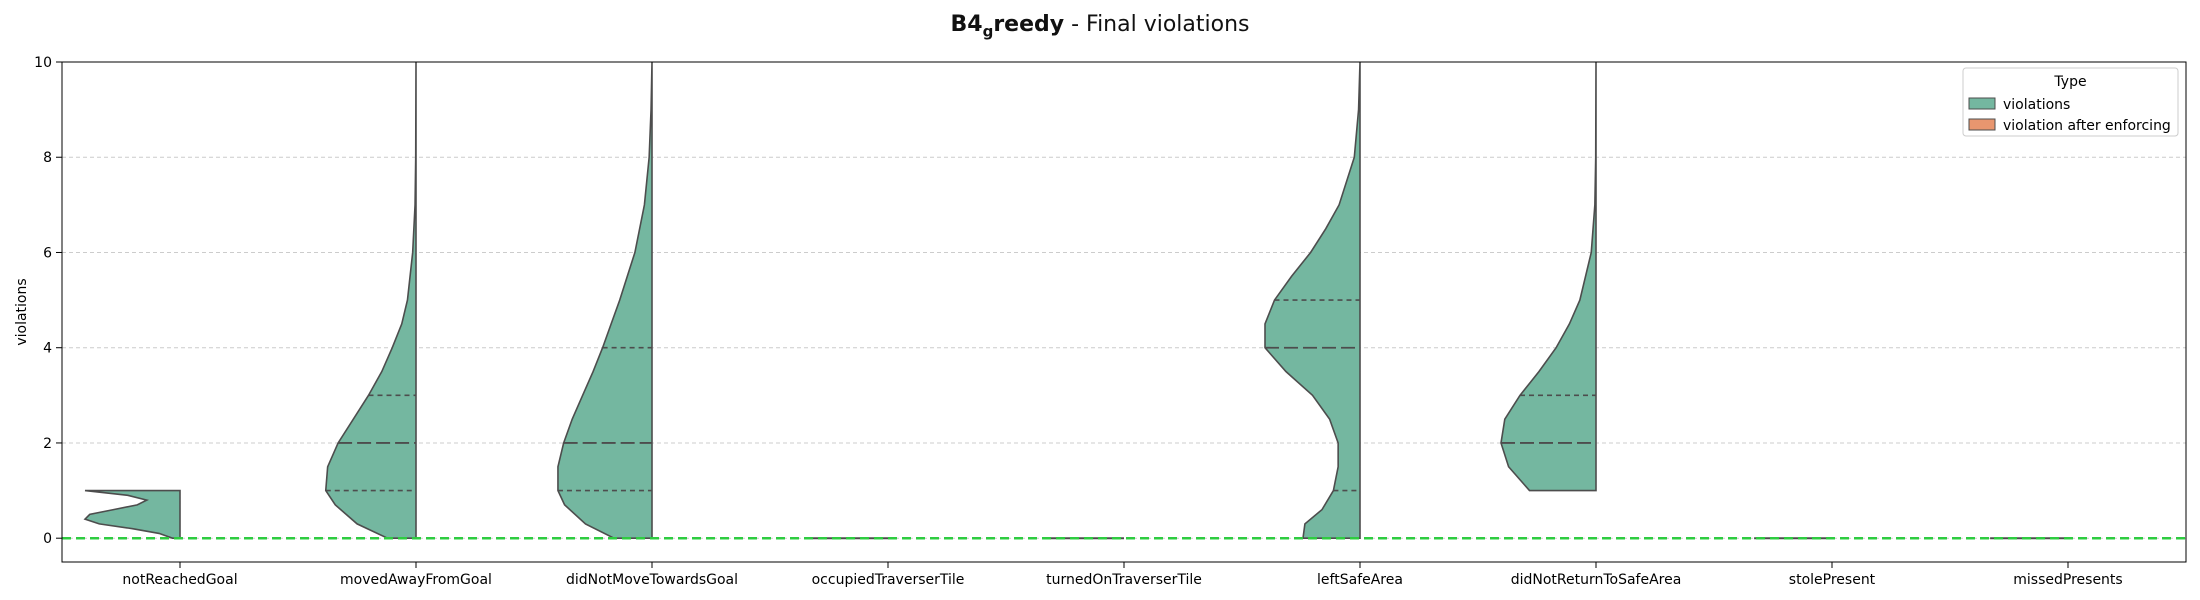  Describe the element at coordinates (1157, 24) in the screenshot. I see `chart-title-rest: - Final violations` at that location.